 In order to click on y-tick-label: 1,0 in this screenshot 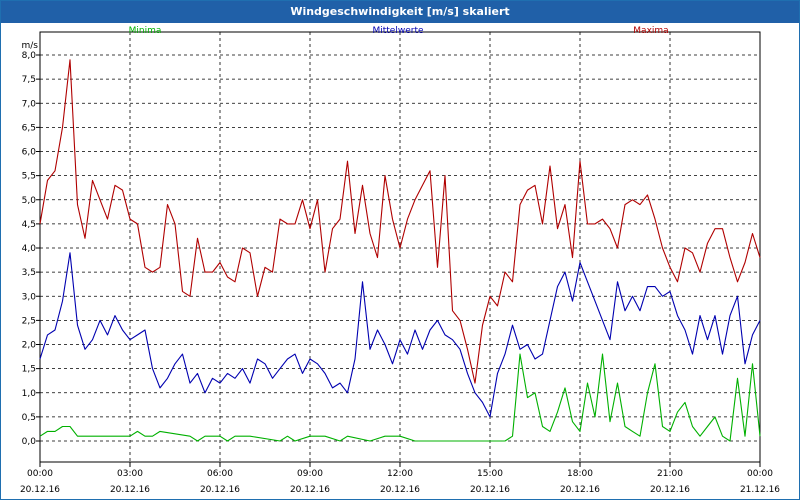, I will do `click(29, 394)`.